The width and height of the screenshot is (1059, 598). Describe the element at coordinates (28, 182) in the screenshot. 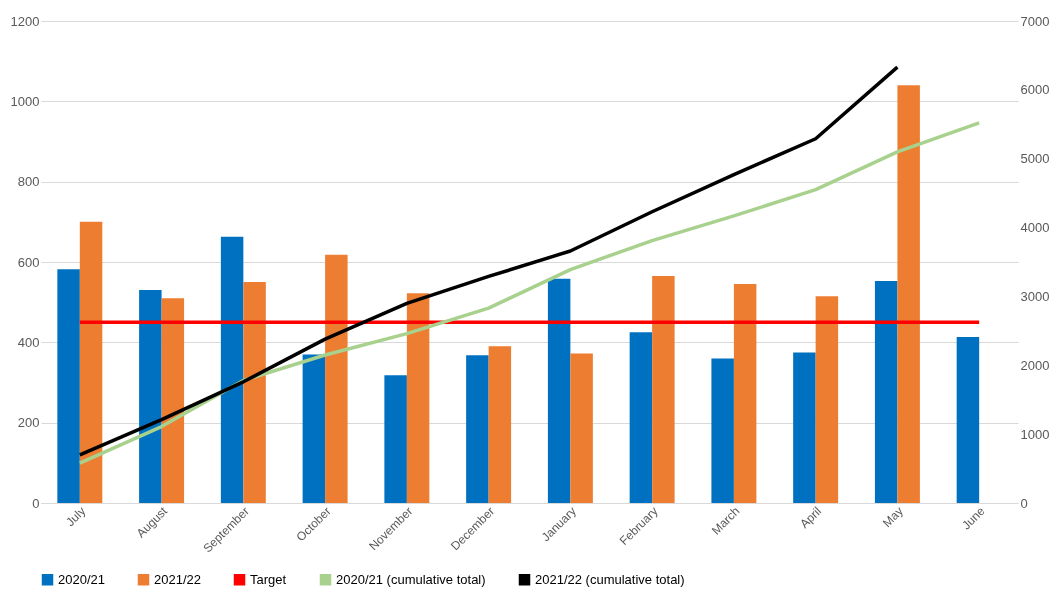

I see `y-tick-label: 800` at that location.